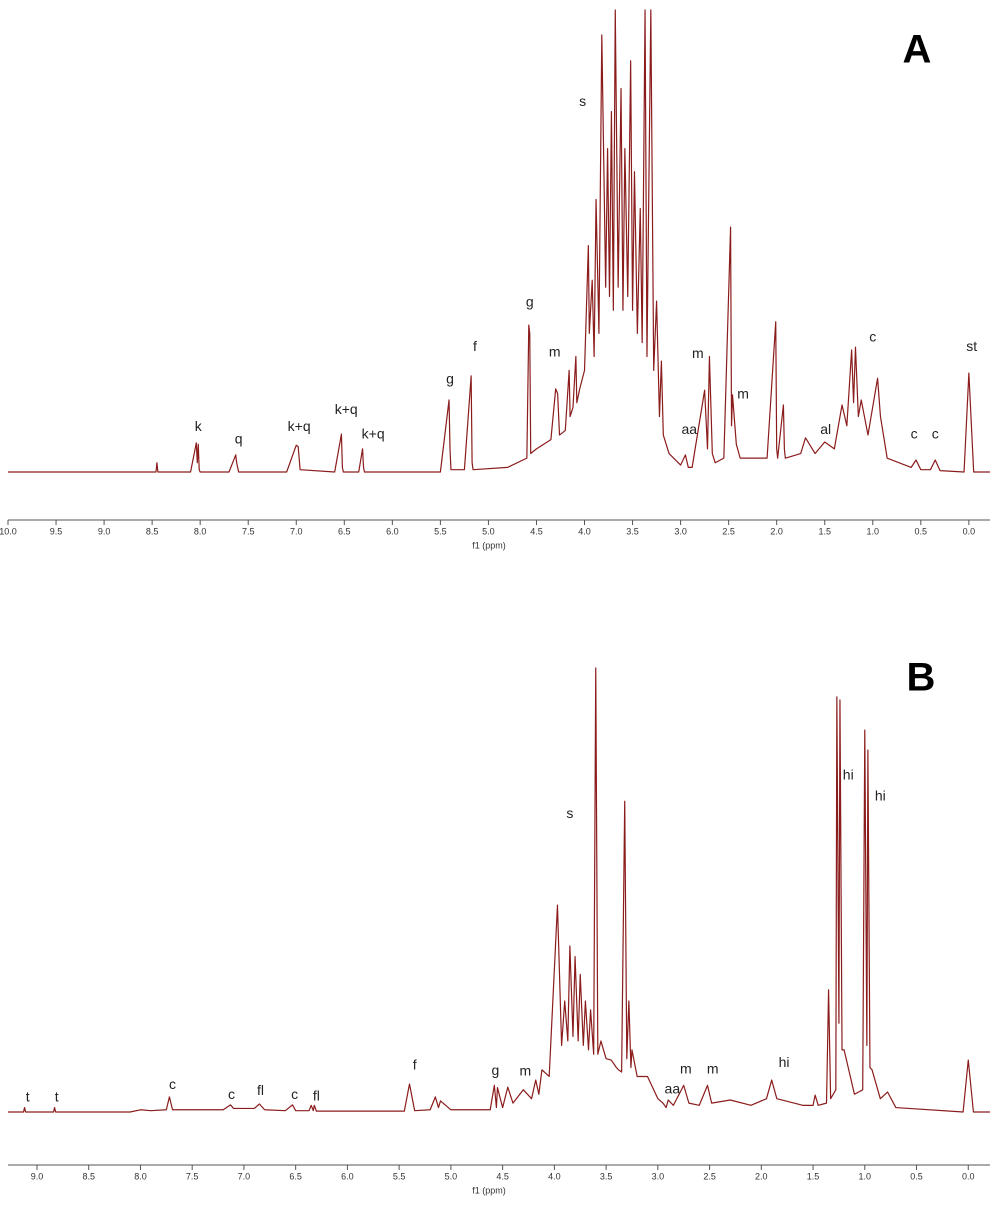  What do you see at coordinates (56, 531) in the screenshot?
I see `x-tick-label: 9.5` at bounding box center [56, 531].